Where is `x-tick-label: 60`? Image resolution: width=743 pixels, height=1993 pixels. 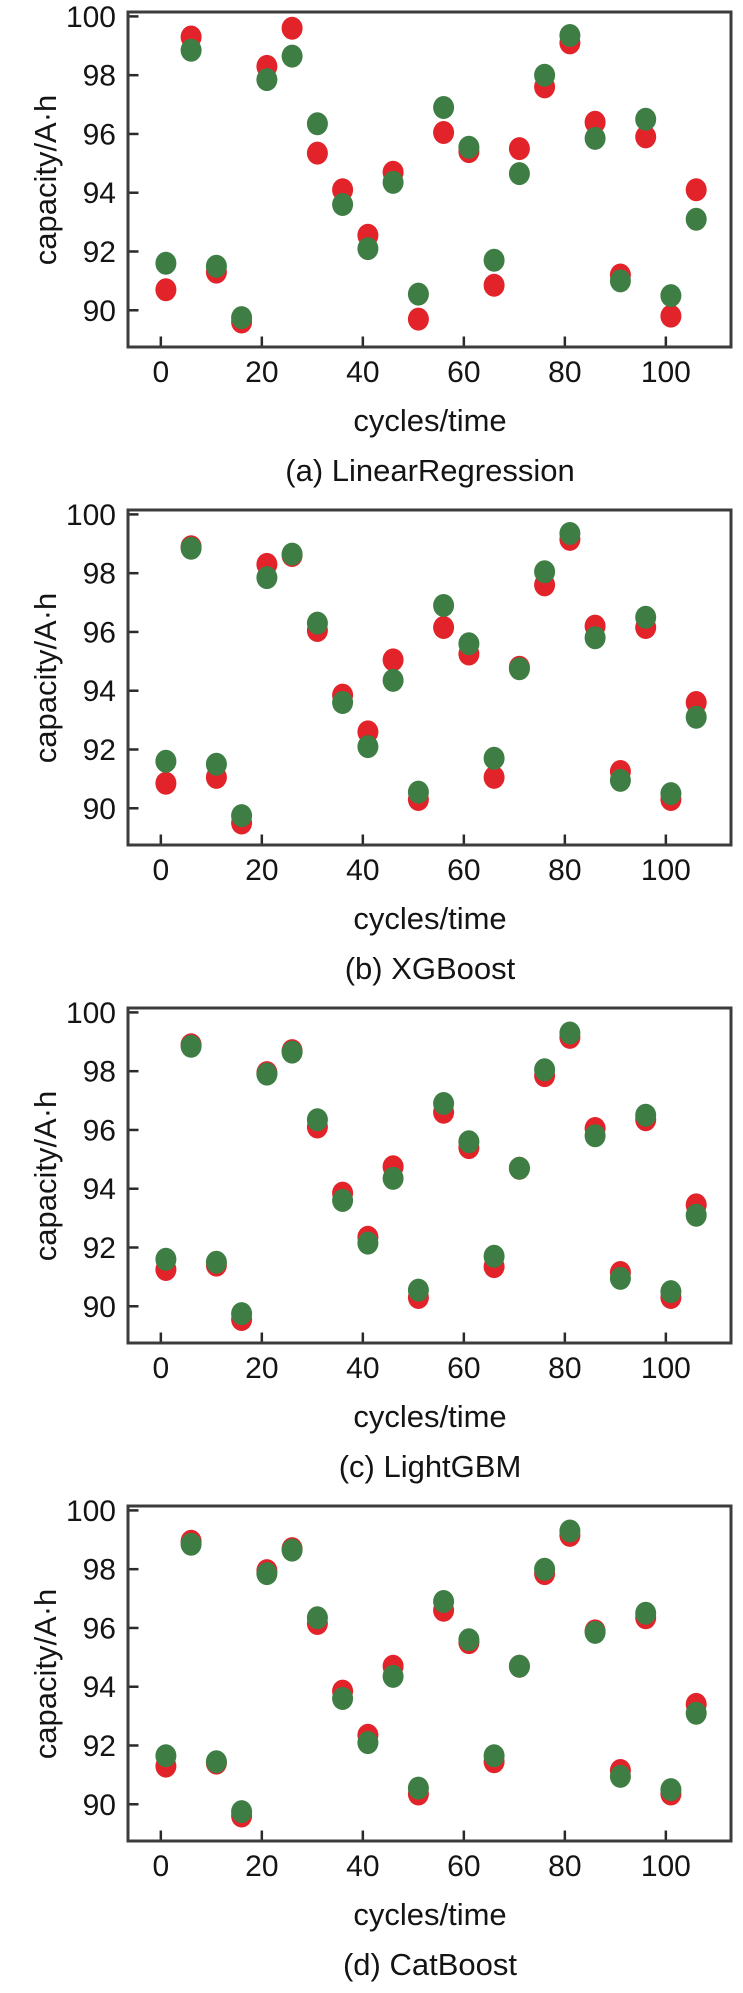
x-tick-label: 60 is located at coordinates (463, 1866).